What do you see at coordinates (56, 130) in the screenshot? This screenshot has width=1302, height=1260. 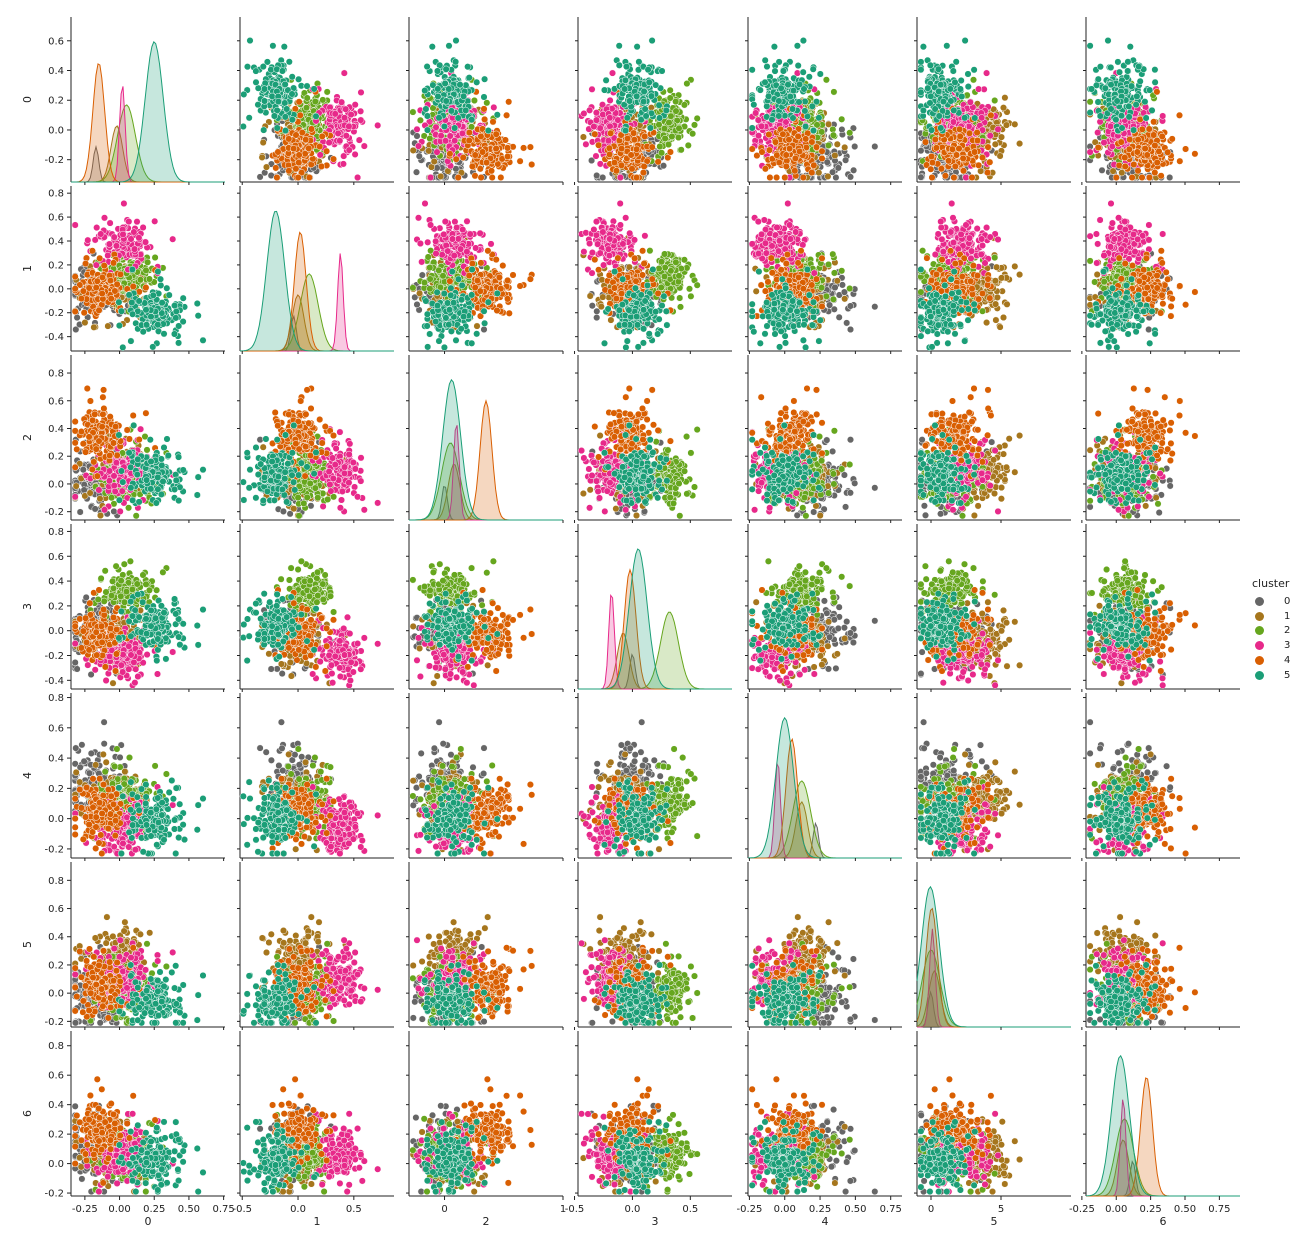 I see `y-tick-label: 0.0` at bounding box center [56, 130].